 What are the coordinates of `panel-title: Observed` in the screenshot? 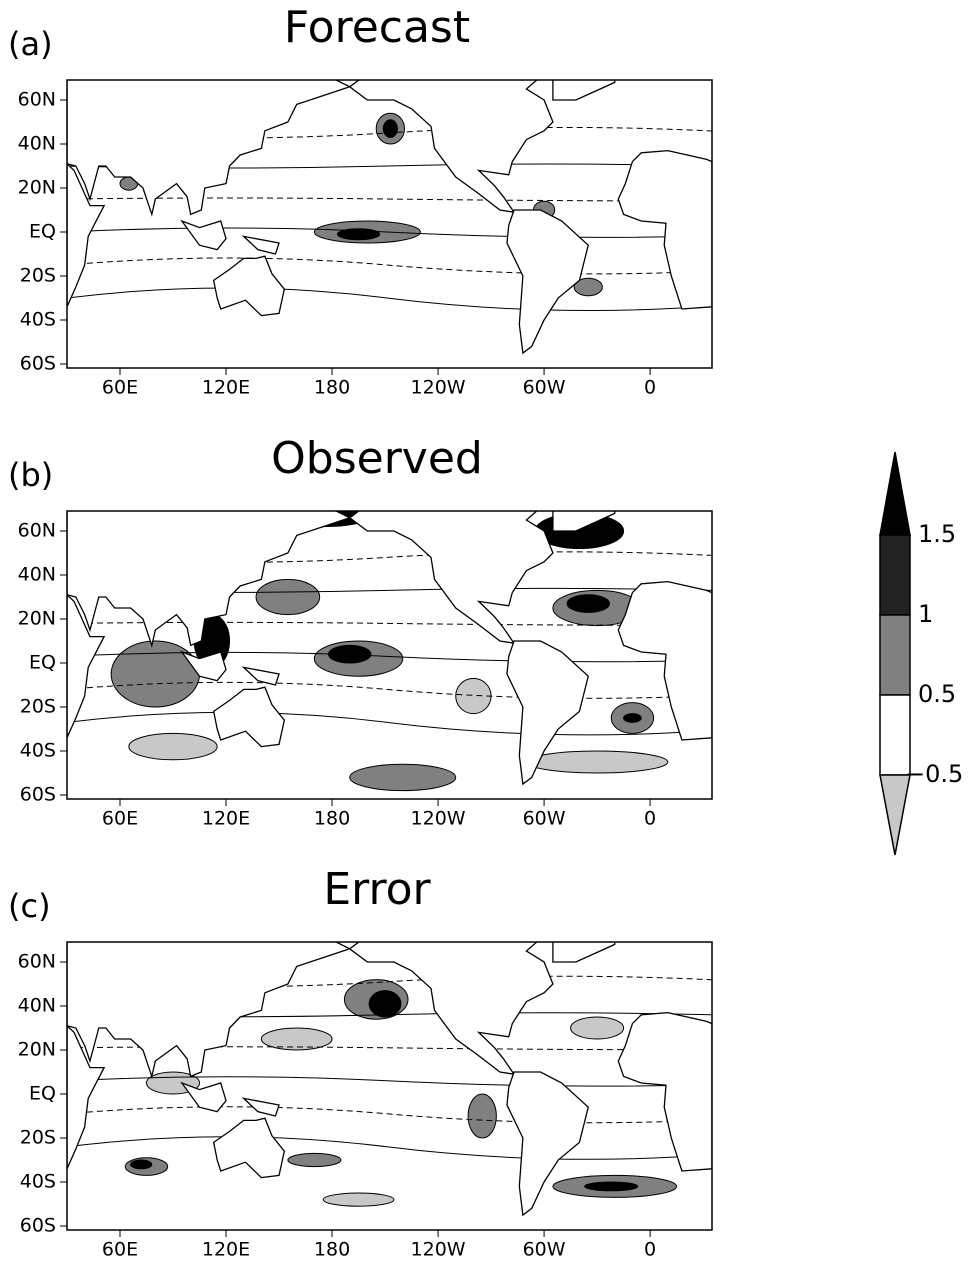 It's located at (377, 458).